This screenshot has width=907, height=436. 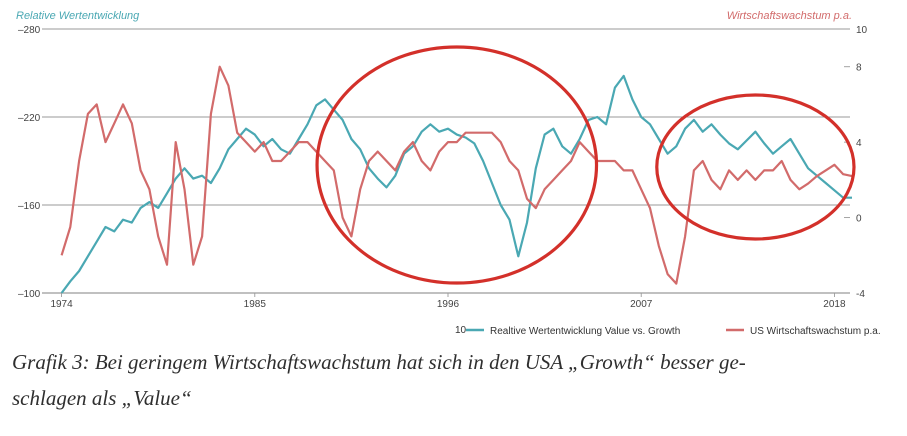 What do you see at coordinates (29, 30) in the screenshot?
I see `left-tick-label: –280` at bounding box center [29, 30].